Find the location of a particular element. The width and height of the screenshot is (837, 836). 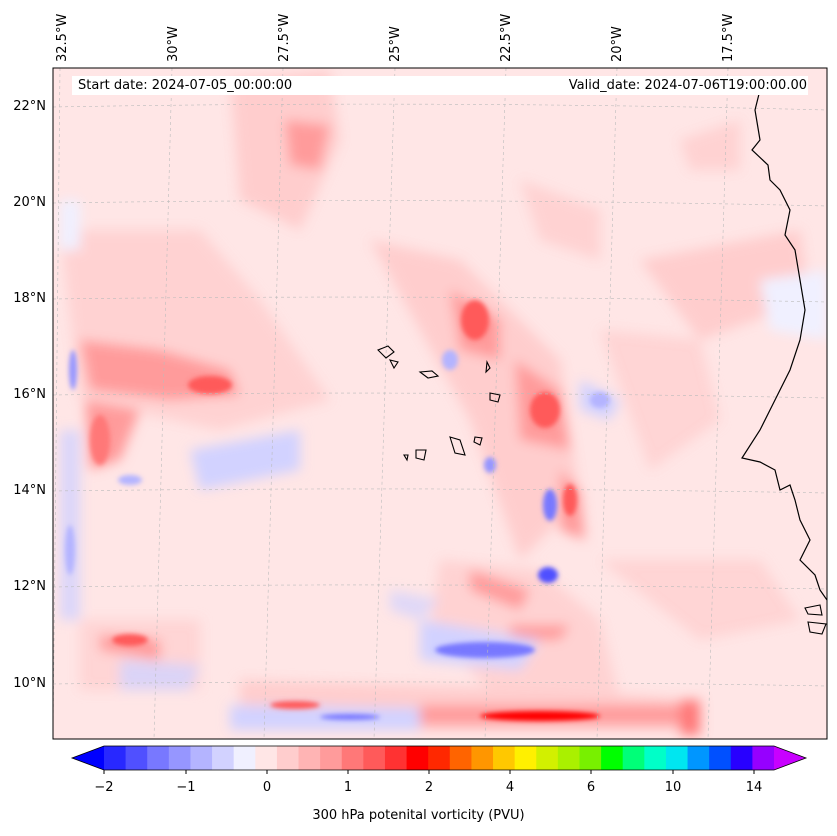

valid-date-label: Valid_date: 2024-07-06T19:00:00.00 is located at coordinates (687, 85).